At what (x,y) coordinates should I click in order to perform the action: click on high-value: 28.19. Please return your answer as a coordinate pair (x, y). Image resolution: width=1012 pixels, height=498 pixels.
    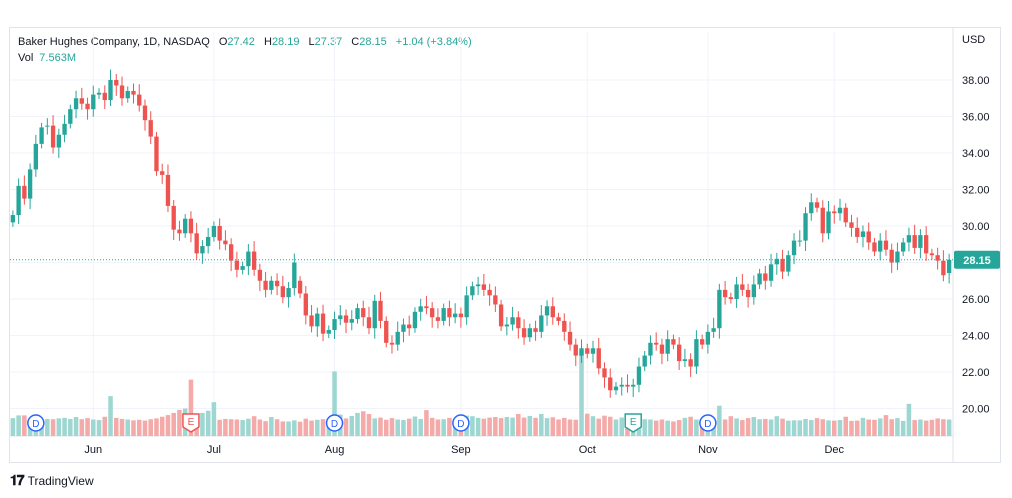
    Looking at the image, I should click on (285, 42).